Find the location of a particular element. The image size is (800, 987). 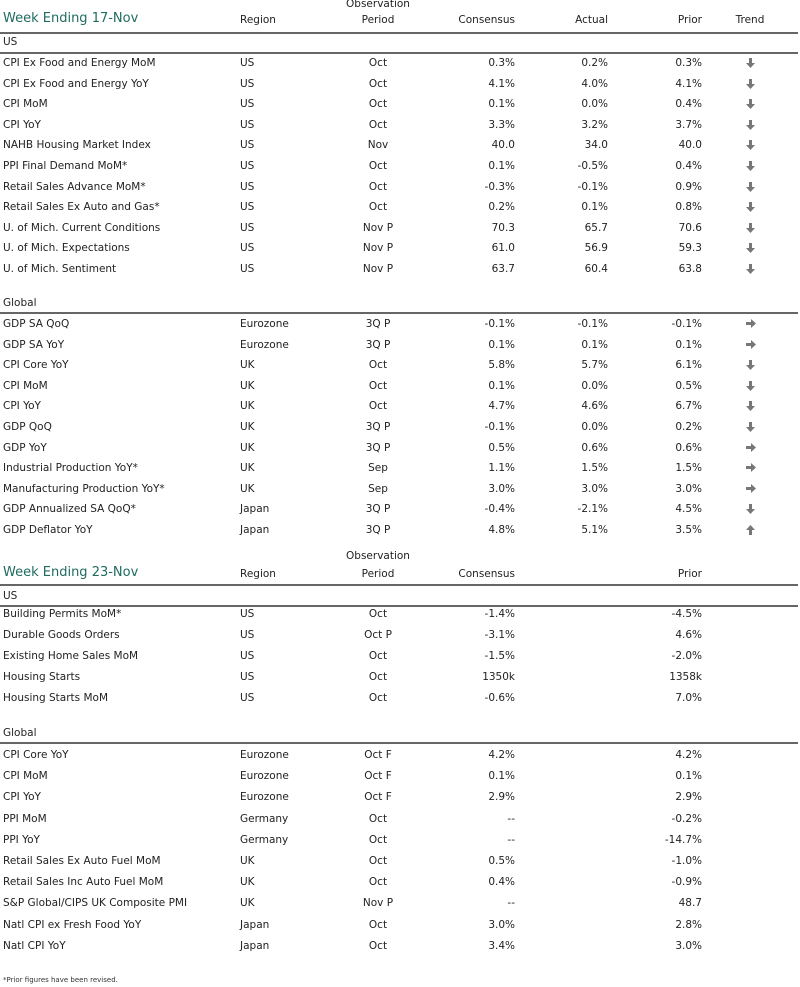

row-indicator: Manufacturing Production YoY* is located at coordinates (84, 488).